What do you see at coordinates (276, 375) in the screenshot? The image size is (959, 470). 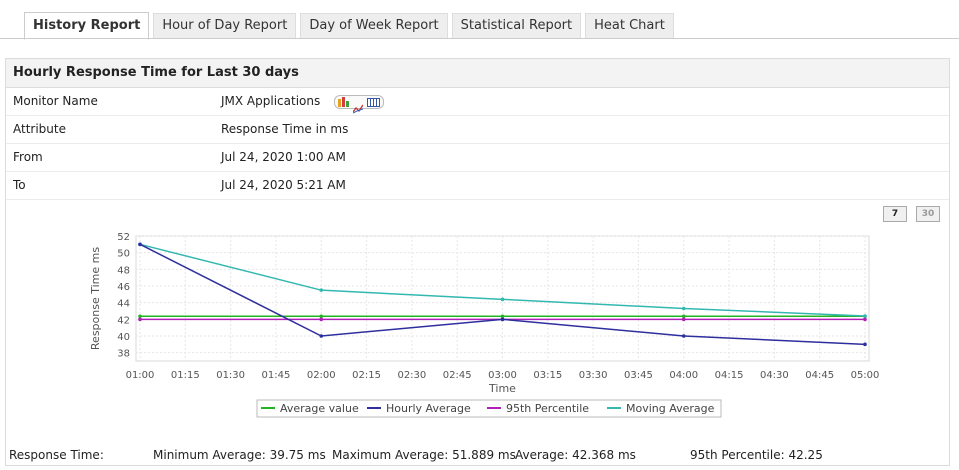 I see `x-tick-label: 01:45` at bounding box center [276, 375].